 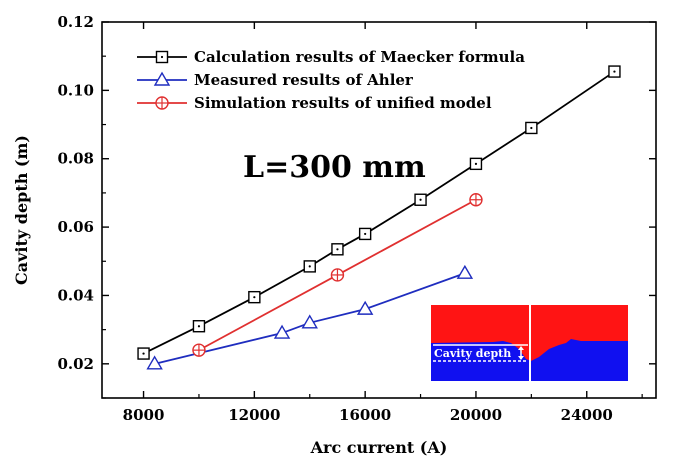 I want to click on legend-entry-1: Measured results of Ahler, so click(x=275, y=80).